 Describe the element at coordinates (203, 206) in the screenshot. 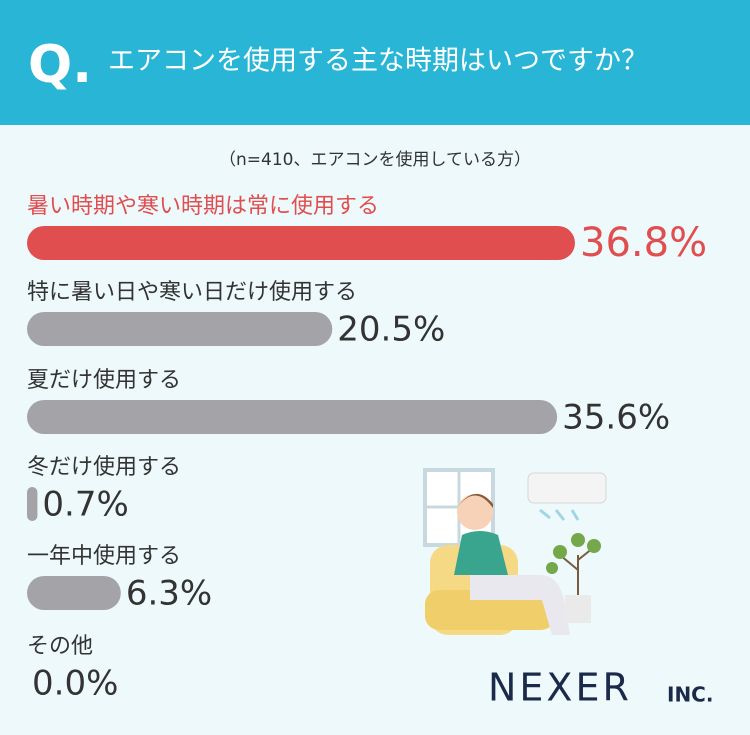

I see `category-label: 暑い時期や寒い時期は常に使用する` at that location.